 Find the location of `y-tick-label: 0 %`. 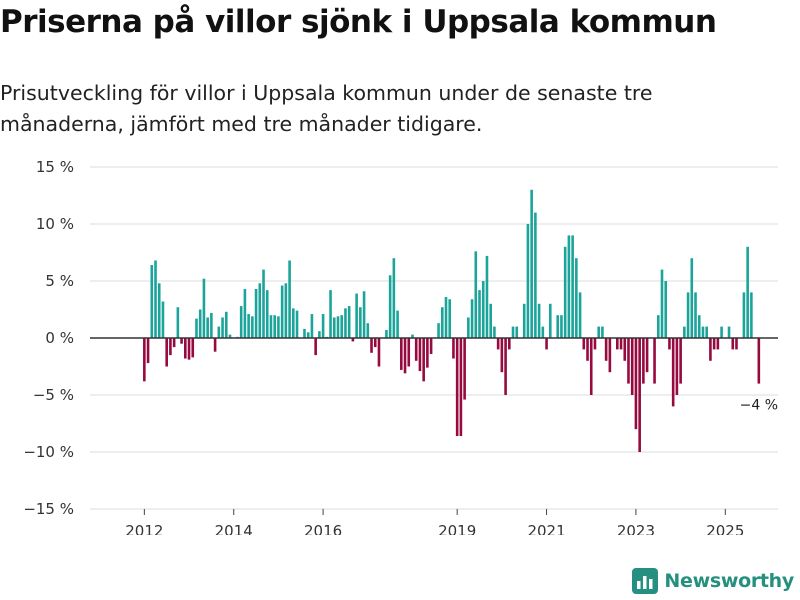

y-tick-label: 0 % is located at coordinates (59, 338).